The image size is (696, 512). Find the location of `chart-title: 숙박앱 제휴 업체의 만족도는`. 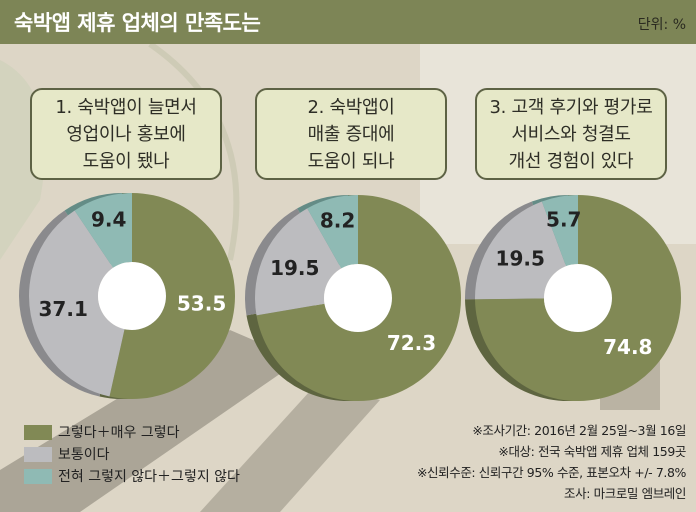

chart-title: 숙박앱 제휴 업체의 만족도는 is located at coordinates (137, 23).